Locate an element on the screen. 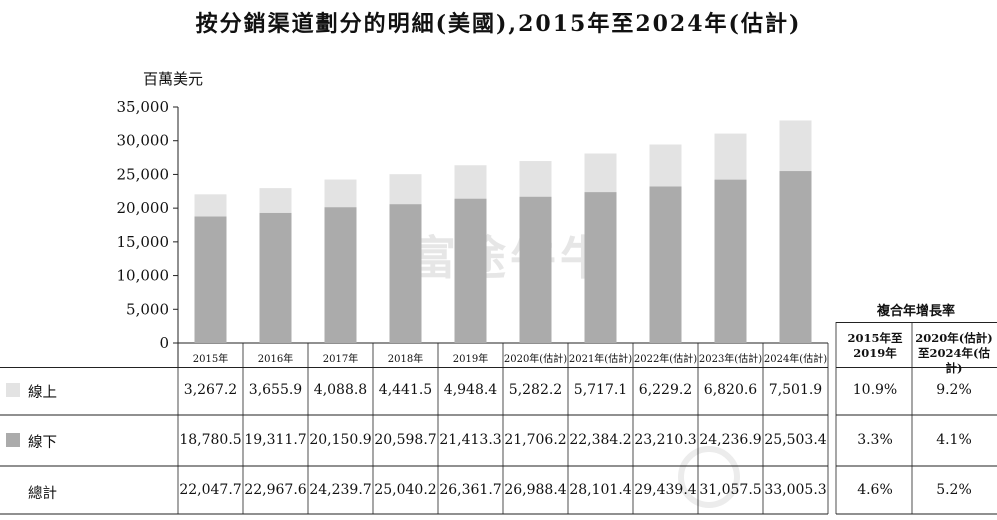 The height and width of the screenshot is (520, 997). table-cell: 19,311.7 is located at coordinates (275, 440).